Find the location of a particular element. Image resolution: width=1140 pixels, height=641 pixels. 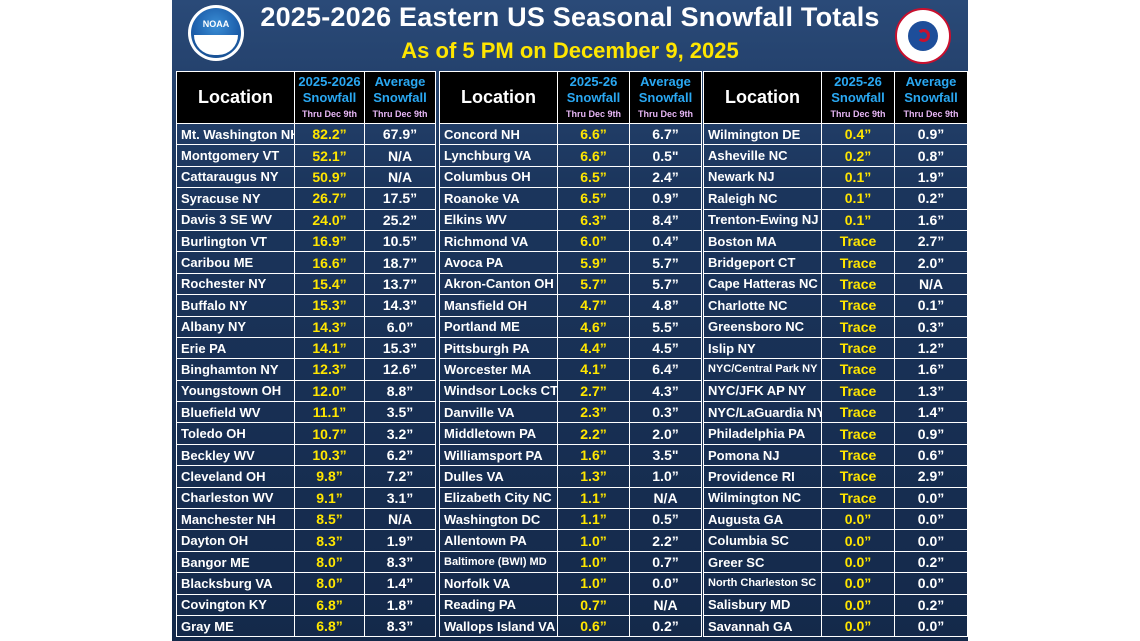

season-snowfall-cell: 0.2” is located at coordinates (858, 155).